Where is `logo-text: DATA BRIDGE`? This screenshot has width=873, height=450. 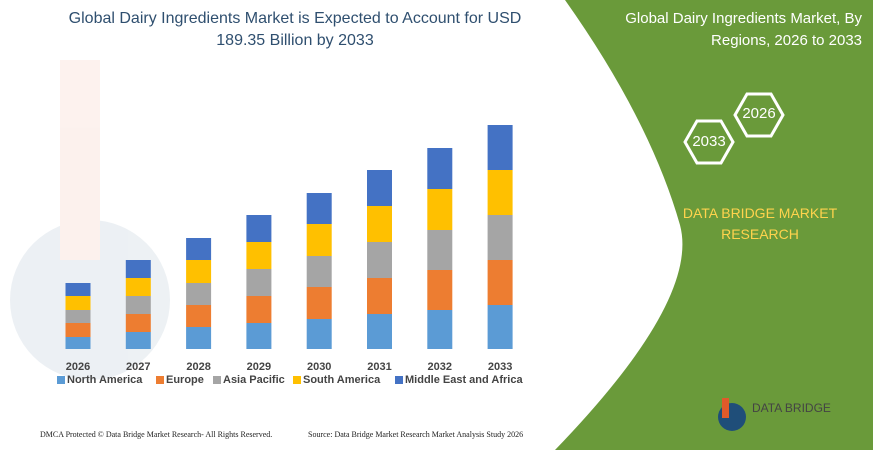
logo-text: DATA BRIDGE is located at coordinates (791, 408).